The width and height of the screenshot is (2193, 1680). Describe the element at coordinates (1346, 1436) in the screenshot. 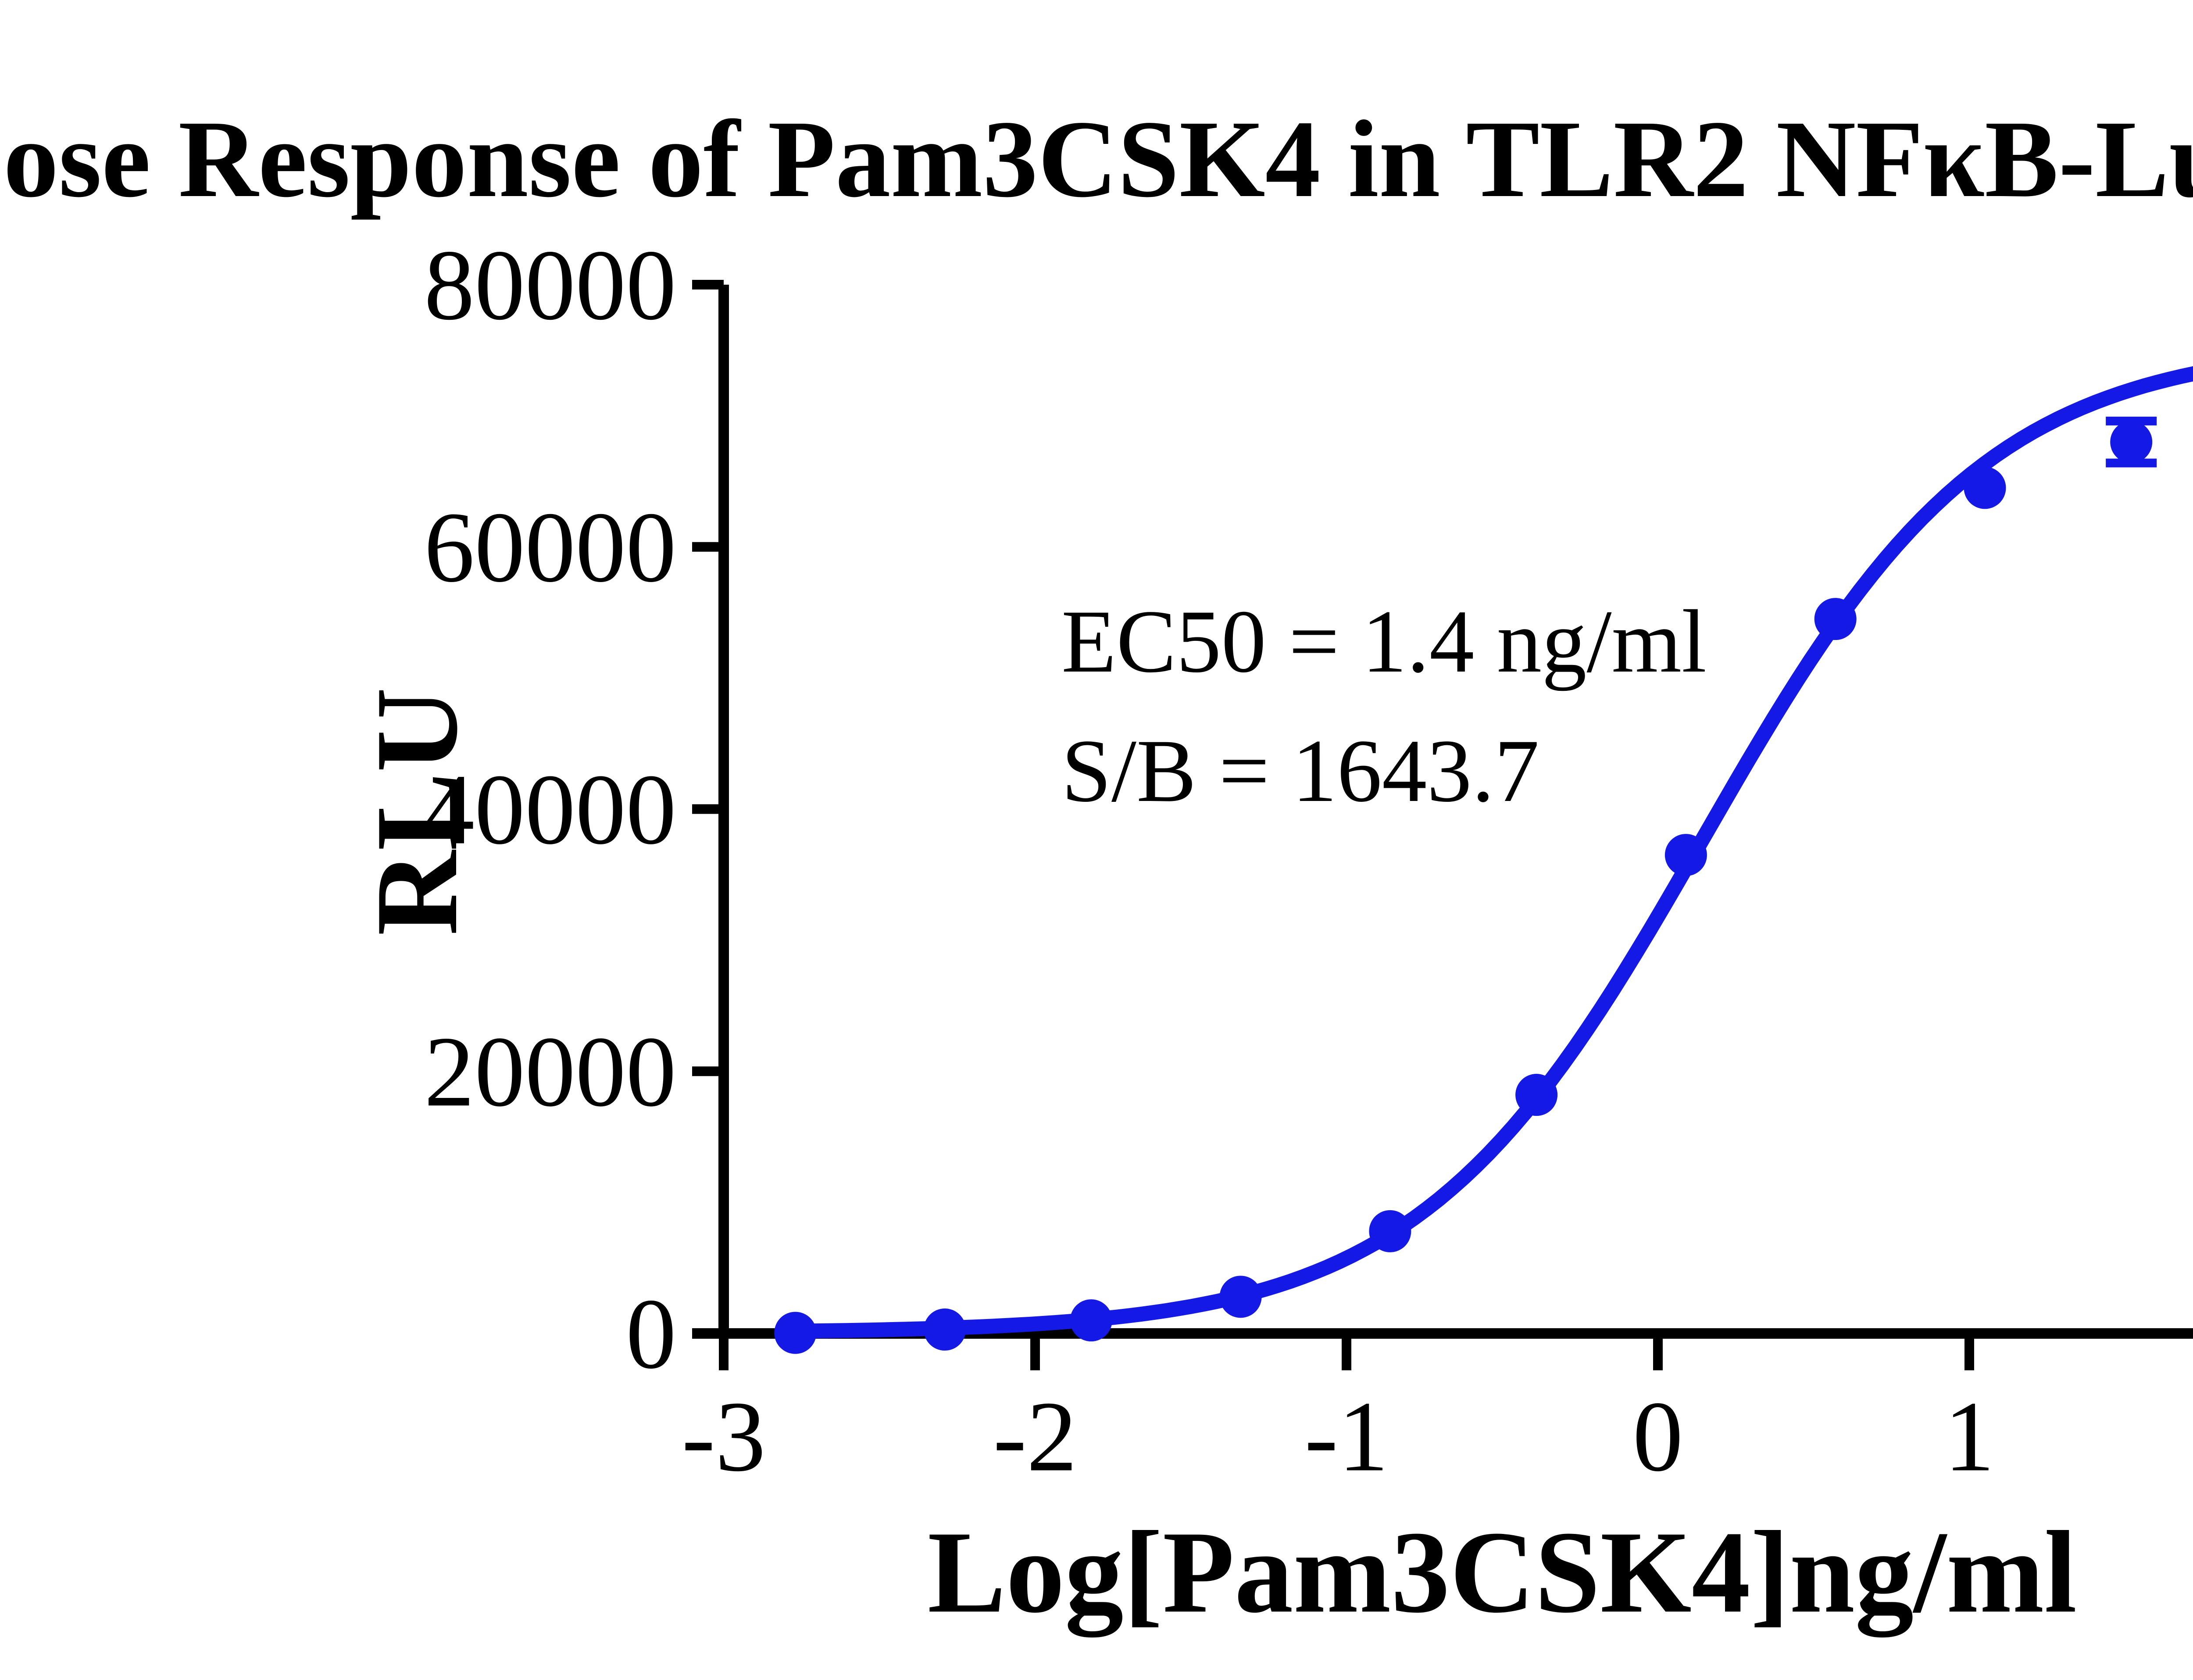

I see `x-tick-label: -1` at that location.